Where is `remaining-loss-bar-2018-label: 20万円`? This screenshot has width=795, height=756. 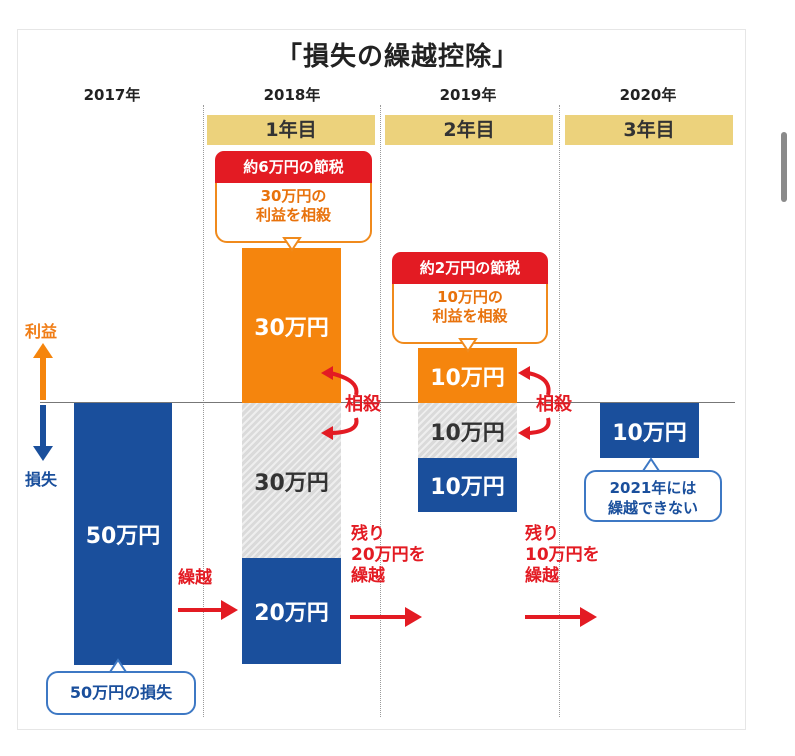
remaining-loss-bar-2018-label: 20万円 is located at coordinates (291, 613).